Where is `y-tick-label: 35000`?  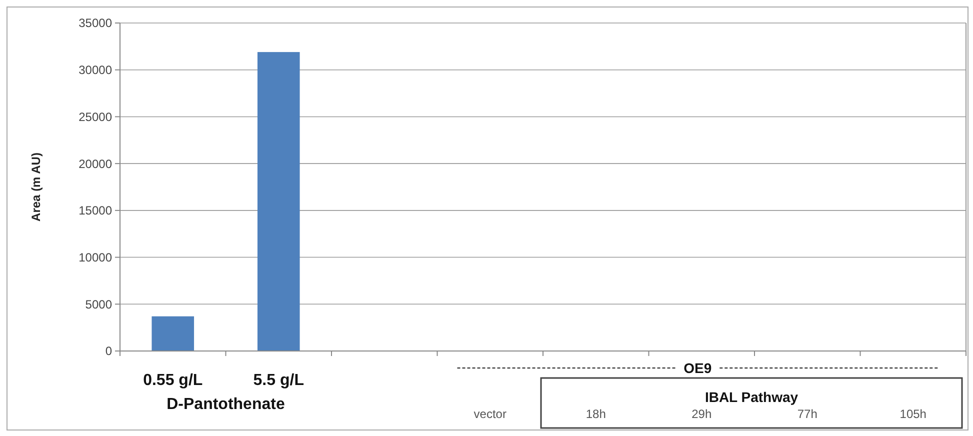
y-tick-label: 35000 is located at coordinates (95, 23).